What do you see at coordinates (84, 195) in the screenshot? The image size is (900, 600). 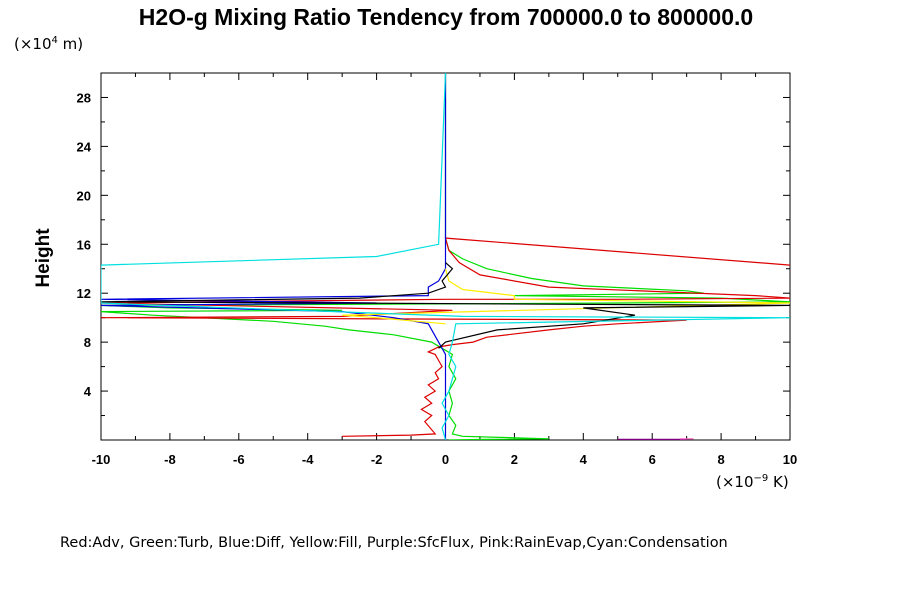 I see `y-tick-label: 20` at bounding box center [84, 195].